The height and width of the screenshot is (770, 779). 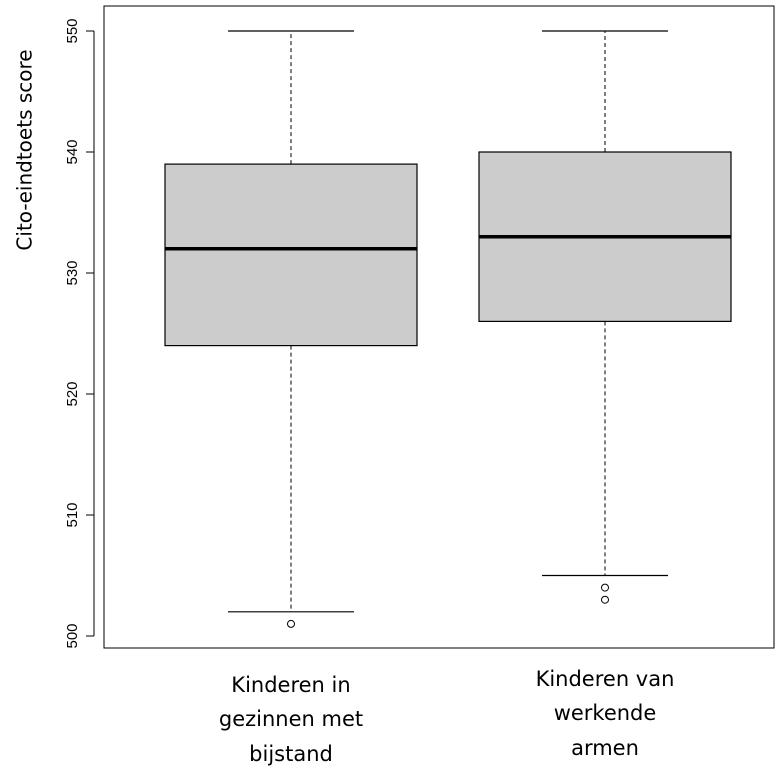 I want to click on x-category-label: bijstand, so click(x=291, y=754).